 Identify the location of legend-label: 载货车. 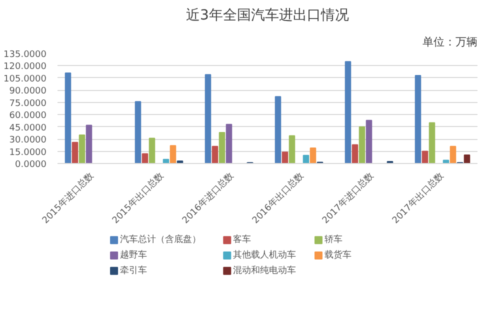
(338, 255).